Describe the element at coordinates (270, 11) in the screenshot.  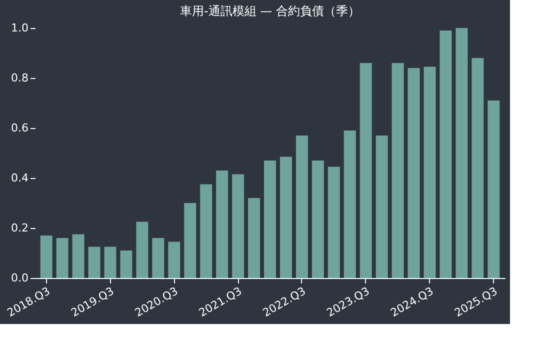
I see `chart-title: 車用-通訊模組 — 合約負債（季）` at that location.